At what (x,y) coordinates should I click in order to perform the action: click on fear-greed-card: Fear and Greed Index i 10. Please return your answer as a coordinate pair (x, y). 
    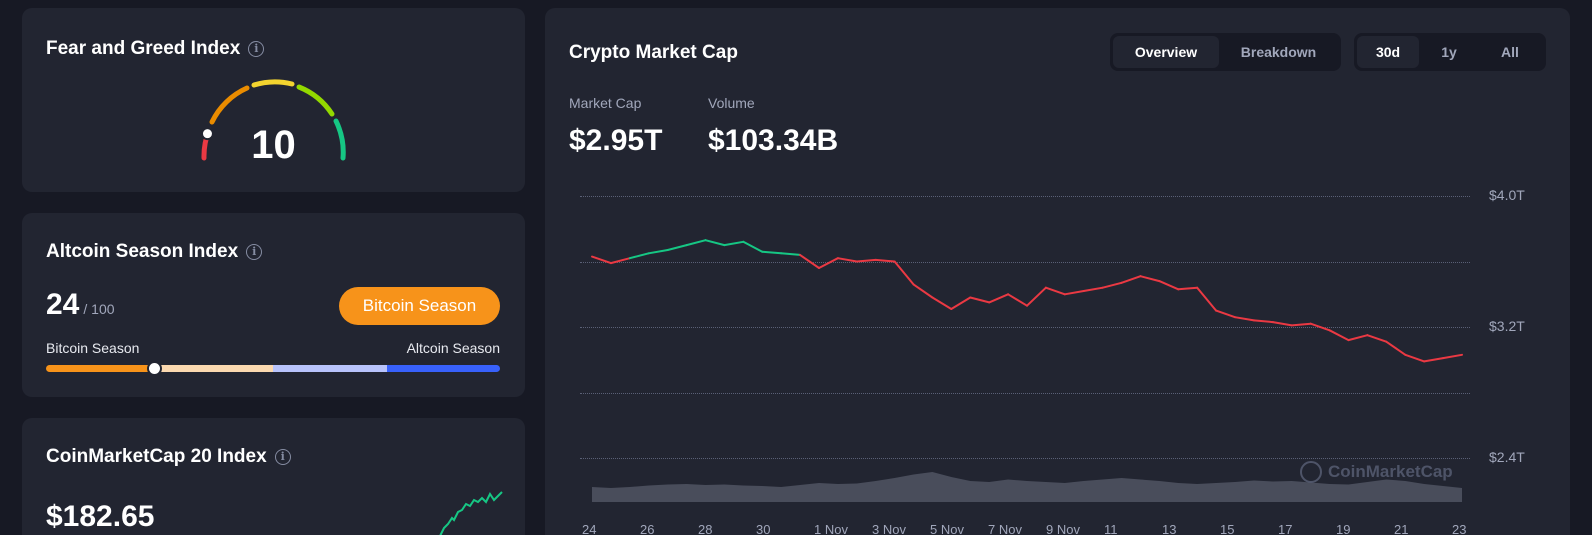
    Looking at the image, I should click on (273, 100).